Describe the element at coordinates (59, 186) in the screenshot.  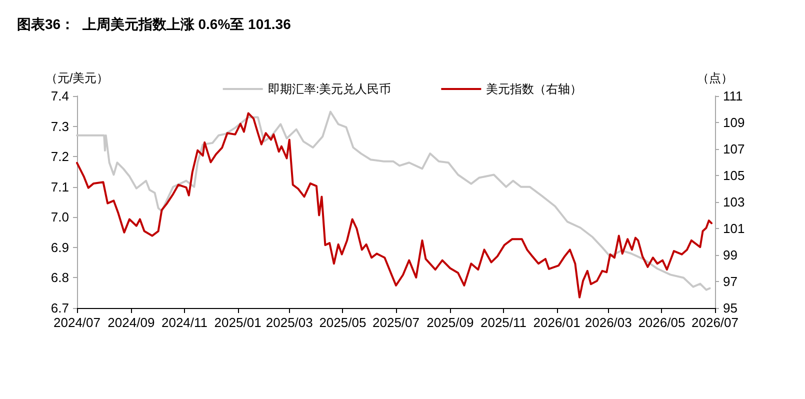
I see `y-tick-label: 7.1` at that location.